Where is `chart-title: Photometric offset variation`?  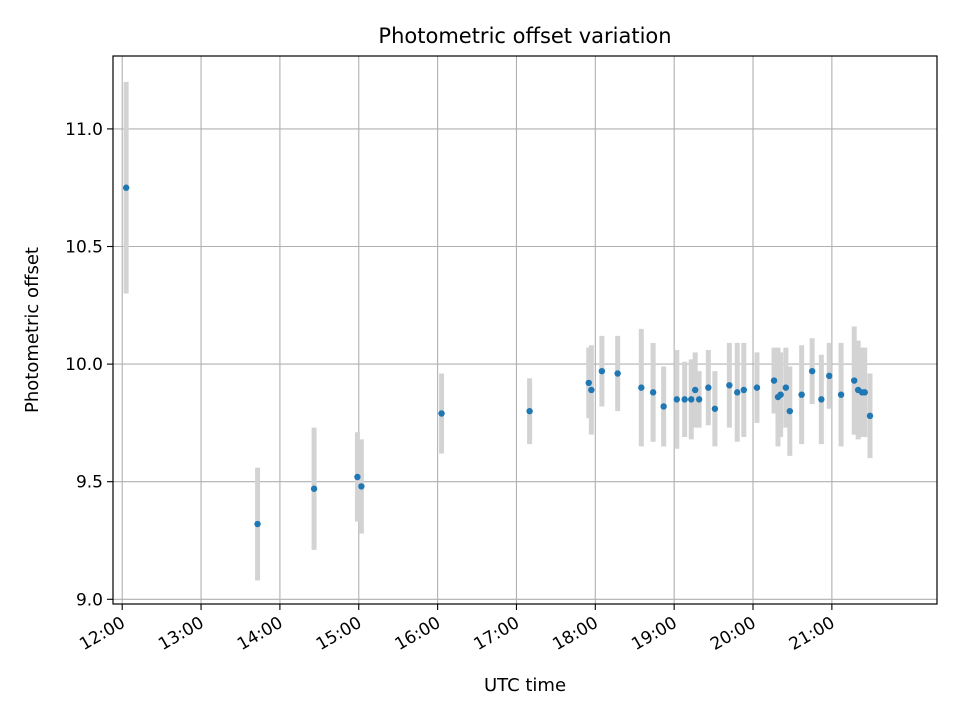
chart-title: Photometric offset variation is located at coordinates (524, 36).